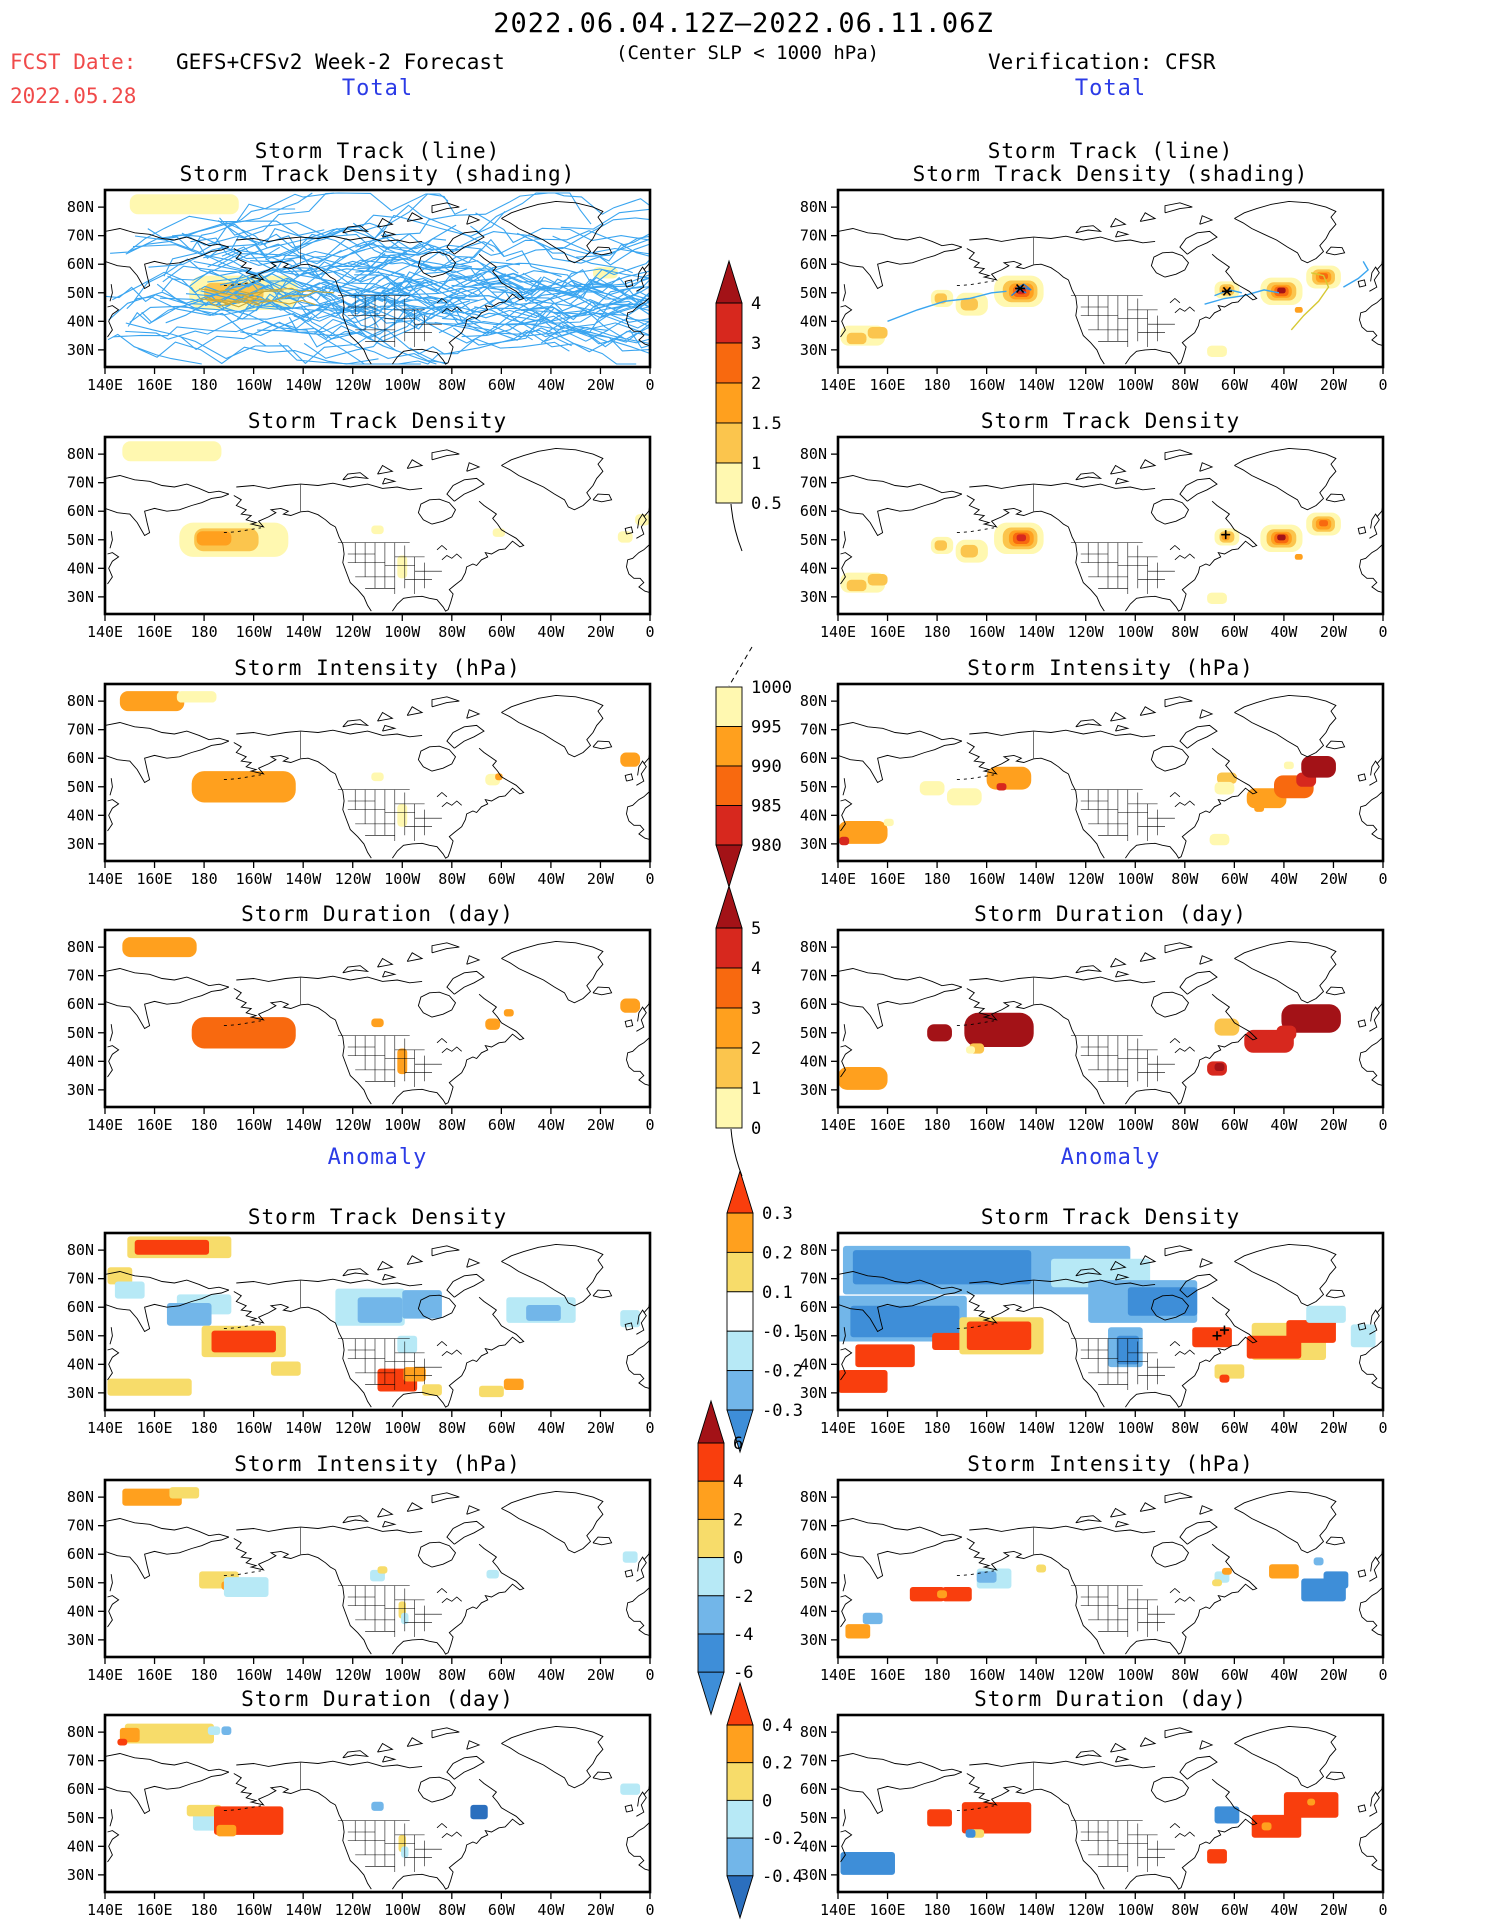 This screenshot has height=1925, width=1487. What do you see at coordinates (766, 424) in the screenshot?
I see `colorbar-label: 1.5` at bounding box center [766, 424].